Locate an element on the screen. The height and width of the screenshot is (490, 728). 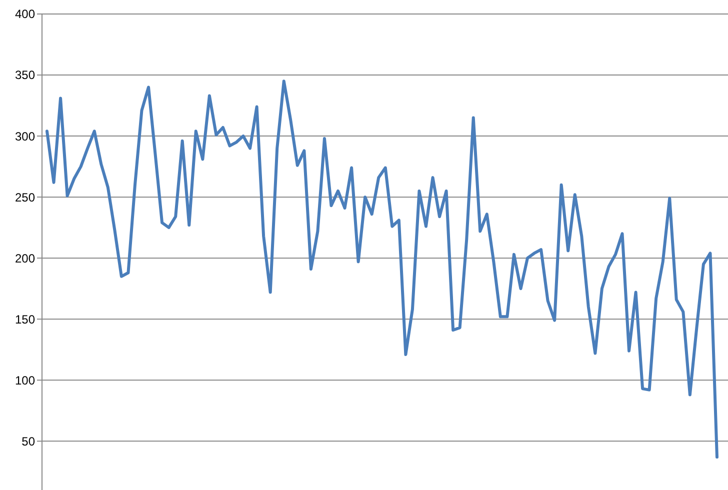
y-tick-label: 250 is located at coordinates (25, 197).